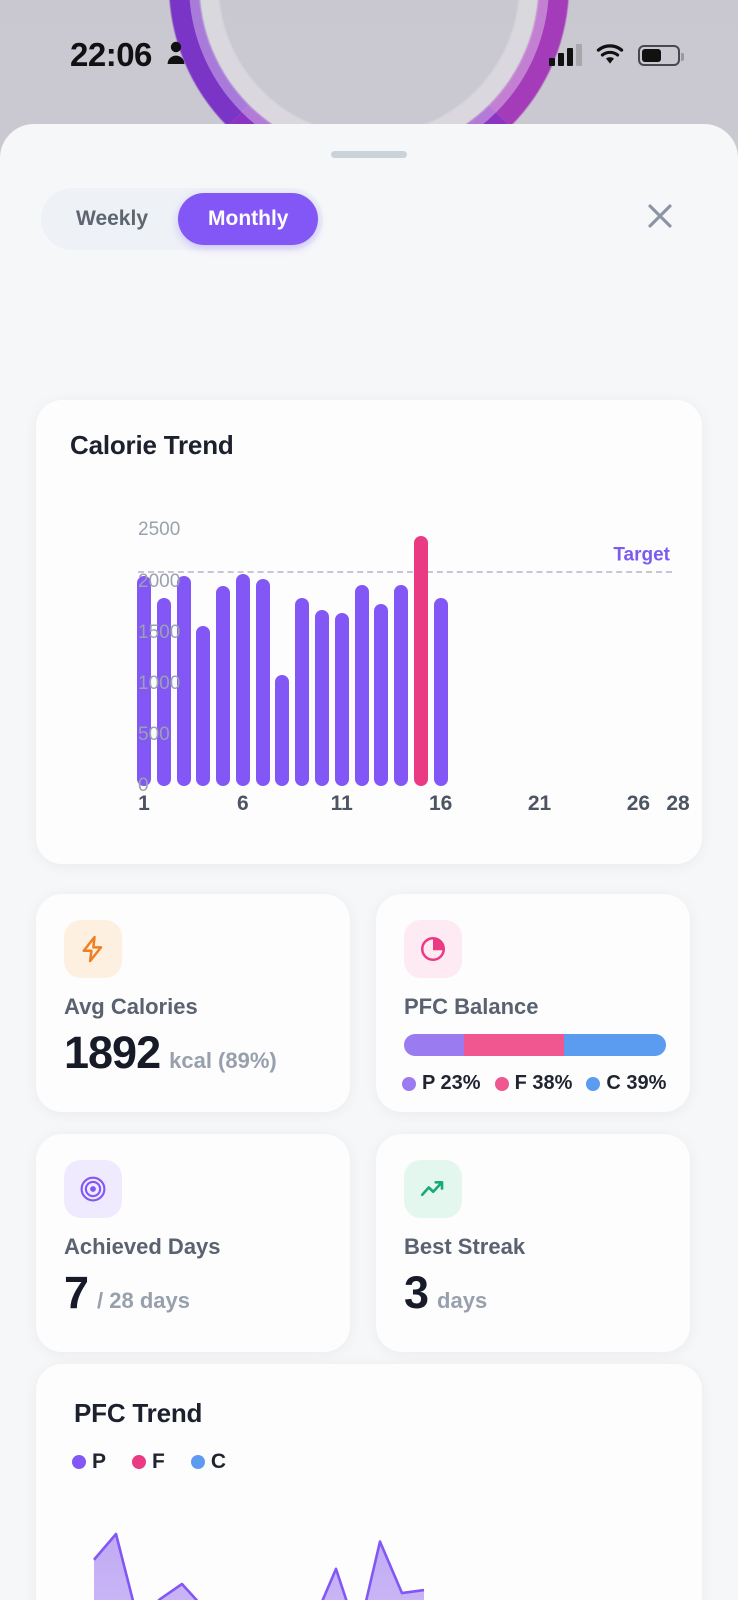  I want to click on lightning-bolt-icon, so click(92, 949).